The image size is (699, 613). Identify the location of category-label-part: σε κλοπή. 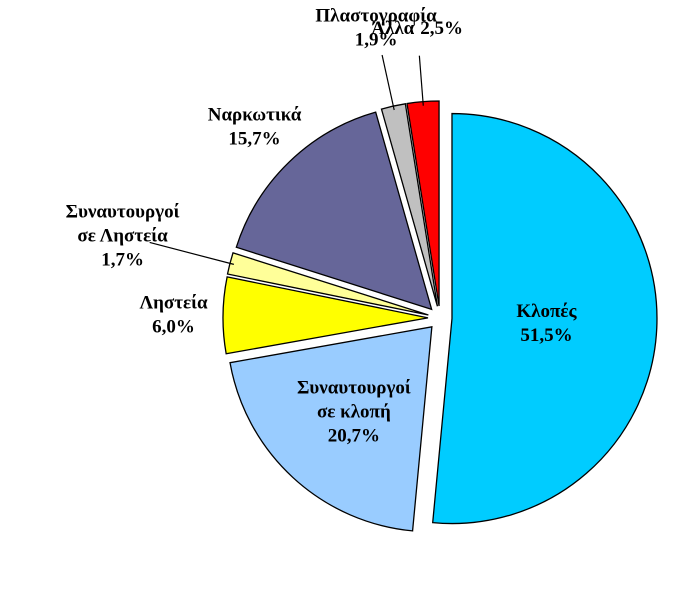
(354, 411).